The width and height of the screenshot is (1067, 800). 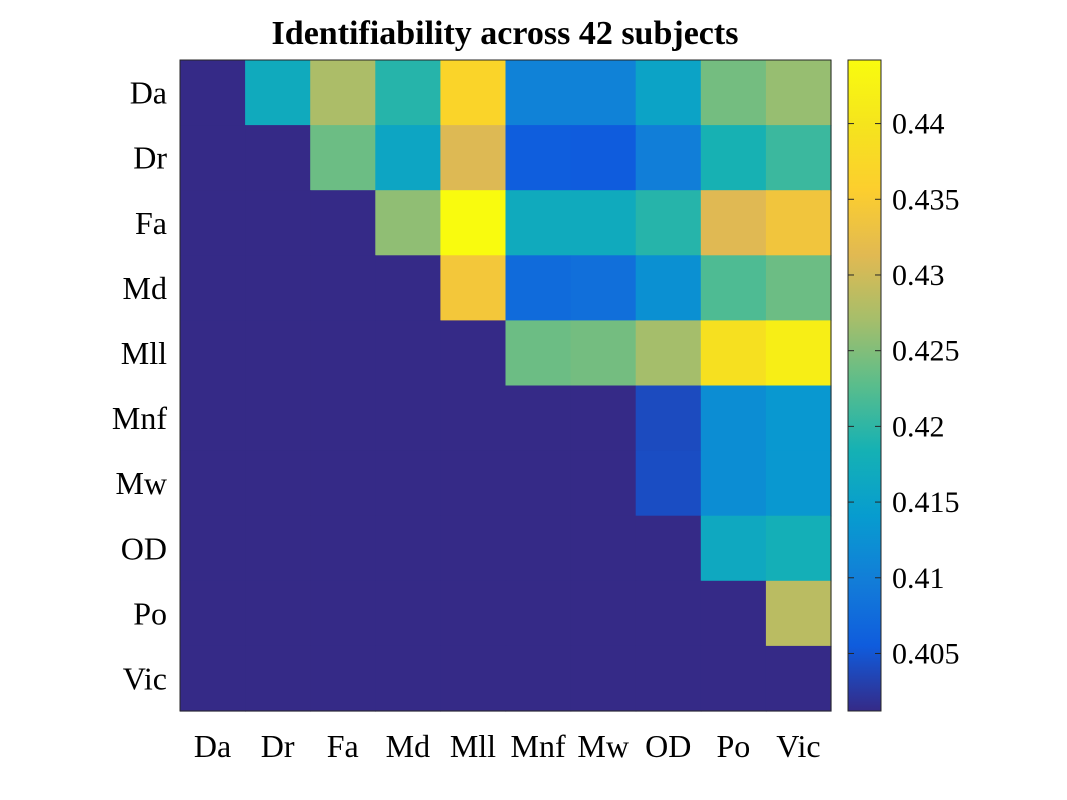 What do you see at coordinates (408, 548) in the screenshot?
I see `heatmap-cell-OD-Md` at bounding box center [408, 548].